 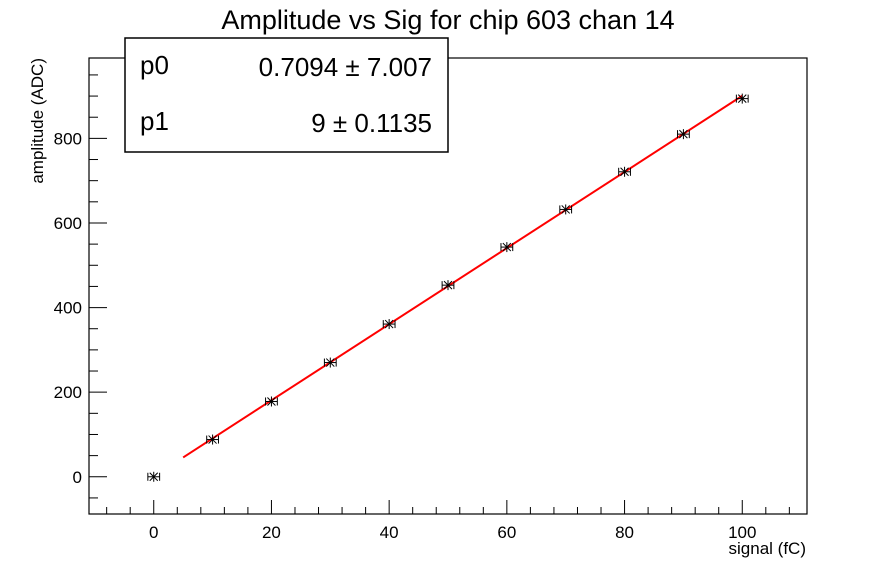 I want to click on fit-stats-box: p0 0.7094 ± 7.007 p1 9 ± 0.1135, so click(x=286, y=95).